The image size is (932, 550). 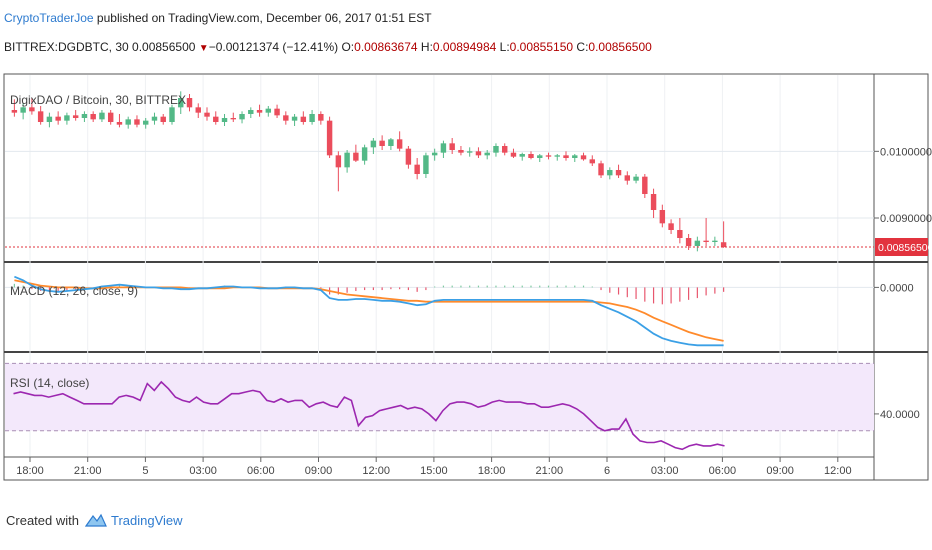 I want to click on brand-label: TradingView, so click(x=146, y=520).